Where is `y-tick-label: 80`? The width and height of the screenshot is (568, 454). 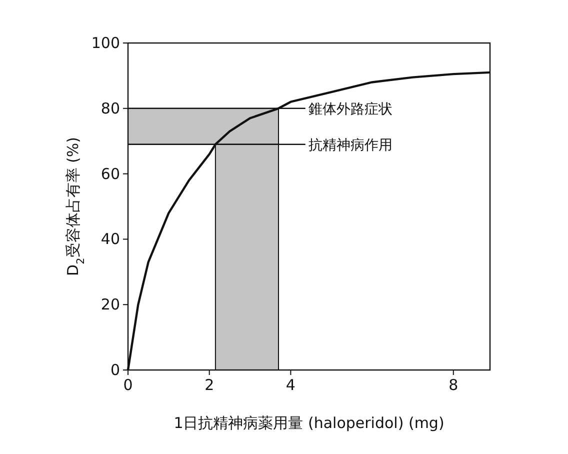
y-tick-label: 80 is located at coordinates (110, 108).